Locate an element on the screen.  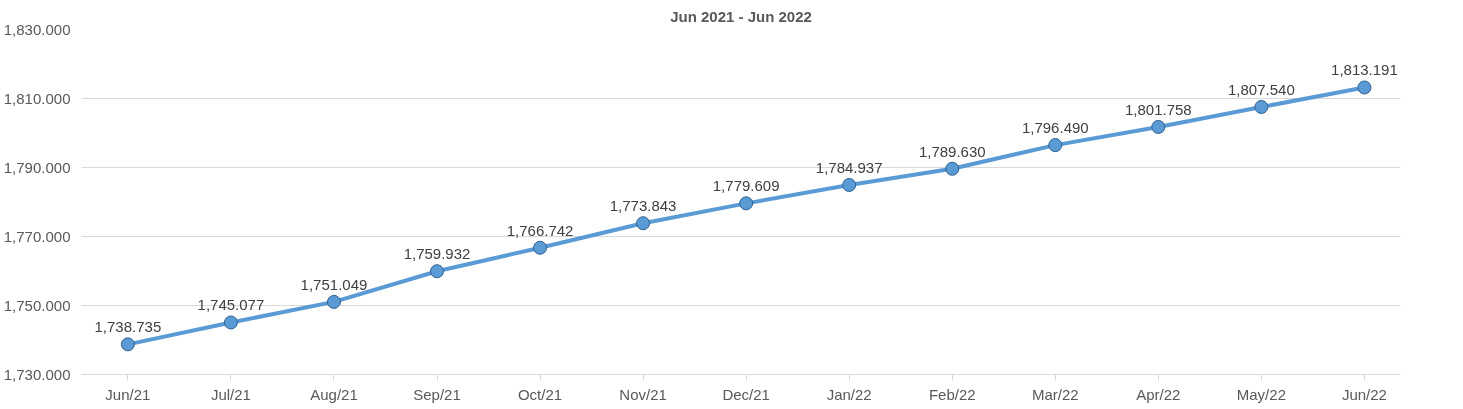
y-tick-label: 1,730.000 is located at coordinates (37, 374).